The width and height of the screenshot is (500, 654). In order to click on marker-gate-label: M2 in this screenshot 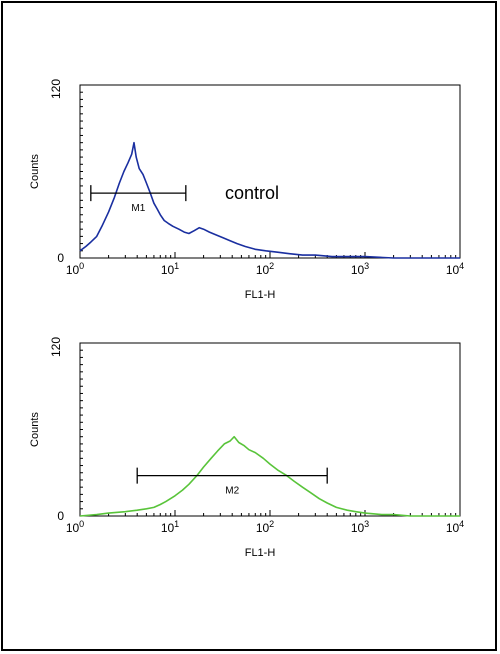, I will do `click(232, 491)`.